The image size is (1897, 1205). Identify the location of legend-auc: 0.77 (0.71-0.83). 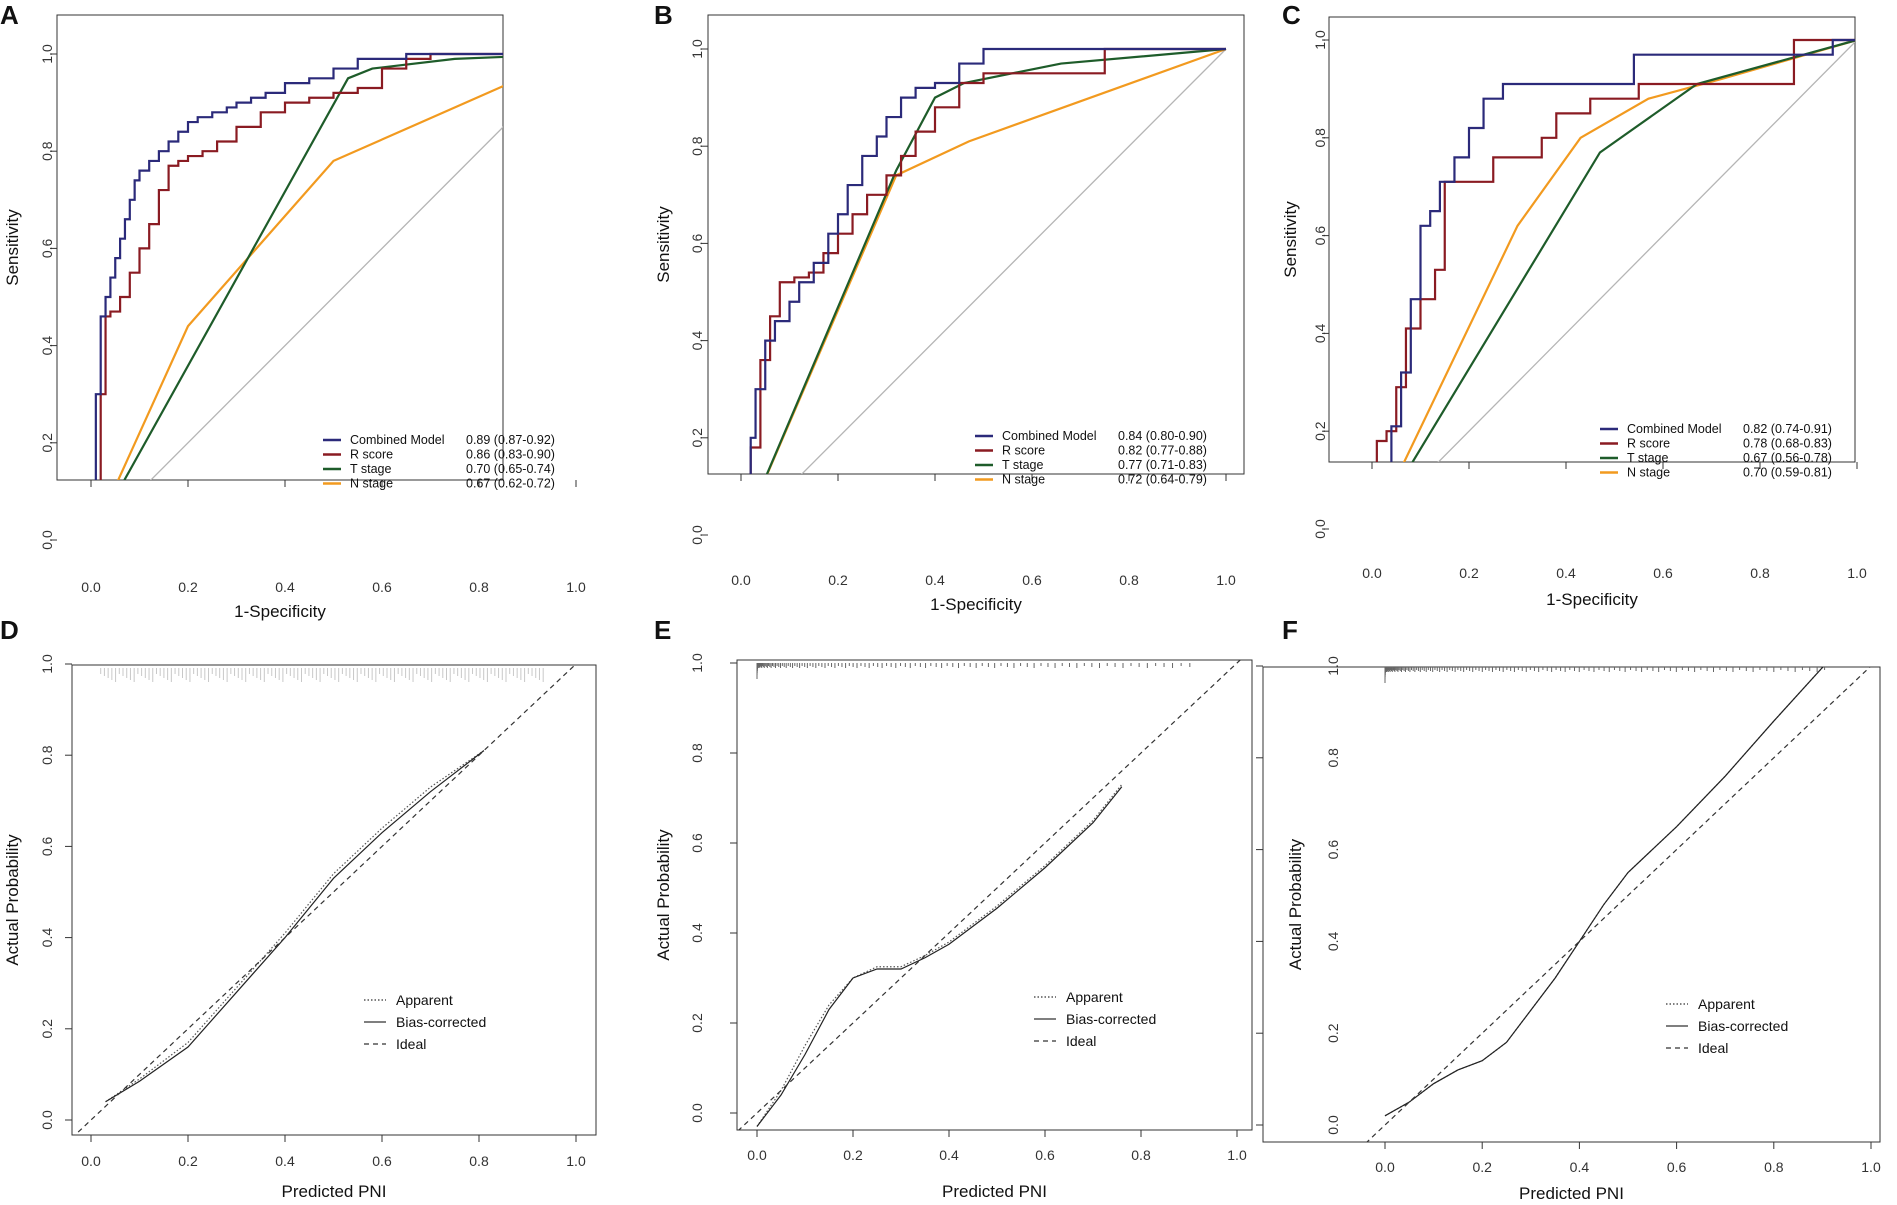
(1162, 465).